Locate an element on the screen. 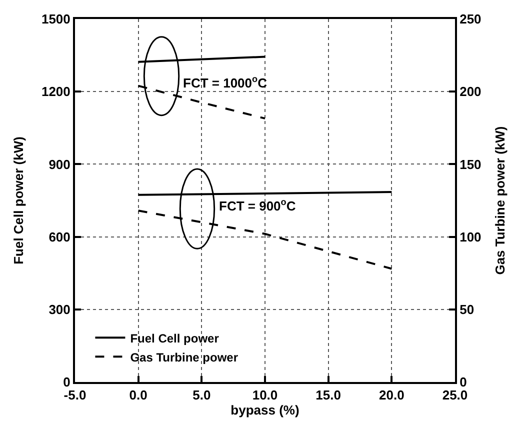 Image resolution: width=525 pixels, height=432 pixels. y-axis-title: Fuel Cell power (kW) is located at coordinates (18, 200).